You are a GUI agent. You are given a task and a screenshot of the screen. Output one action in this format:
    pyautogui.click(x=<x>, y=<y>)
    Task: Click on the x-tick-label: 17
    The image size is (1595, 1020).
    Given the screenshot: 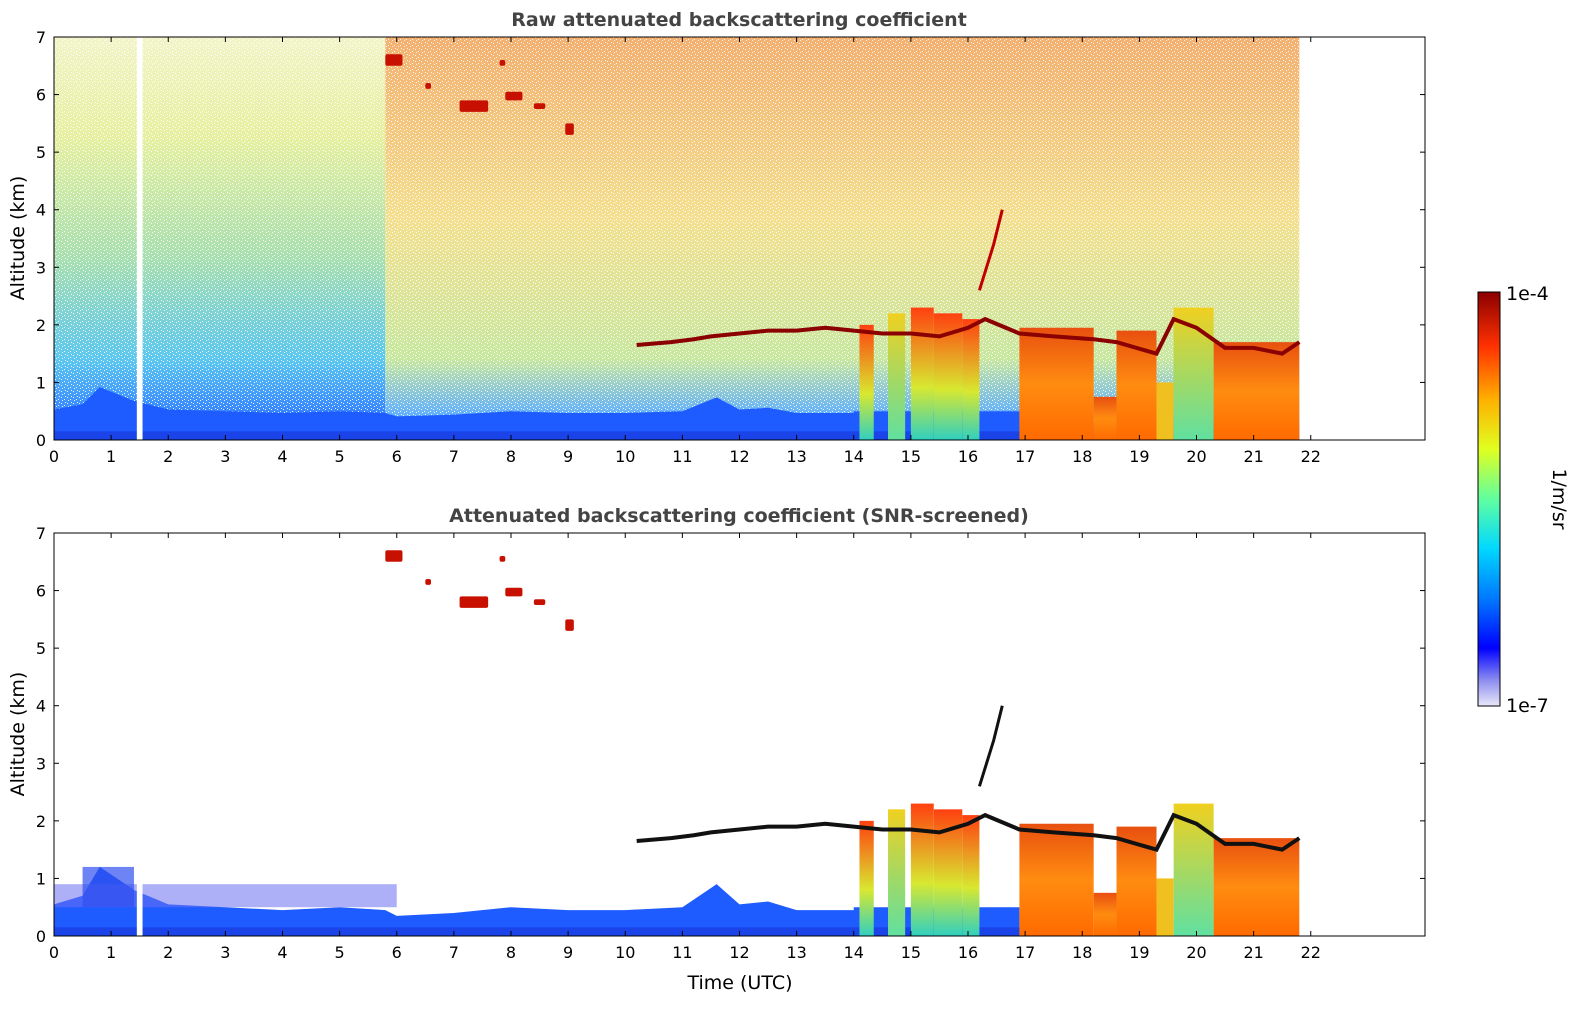 What is the action you would take?
    pyautogui.click(x=1025, y=456)
    